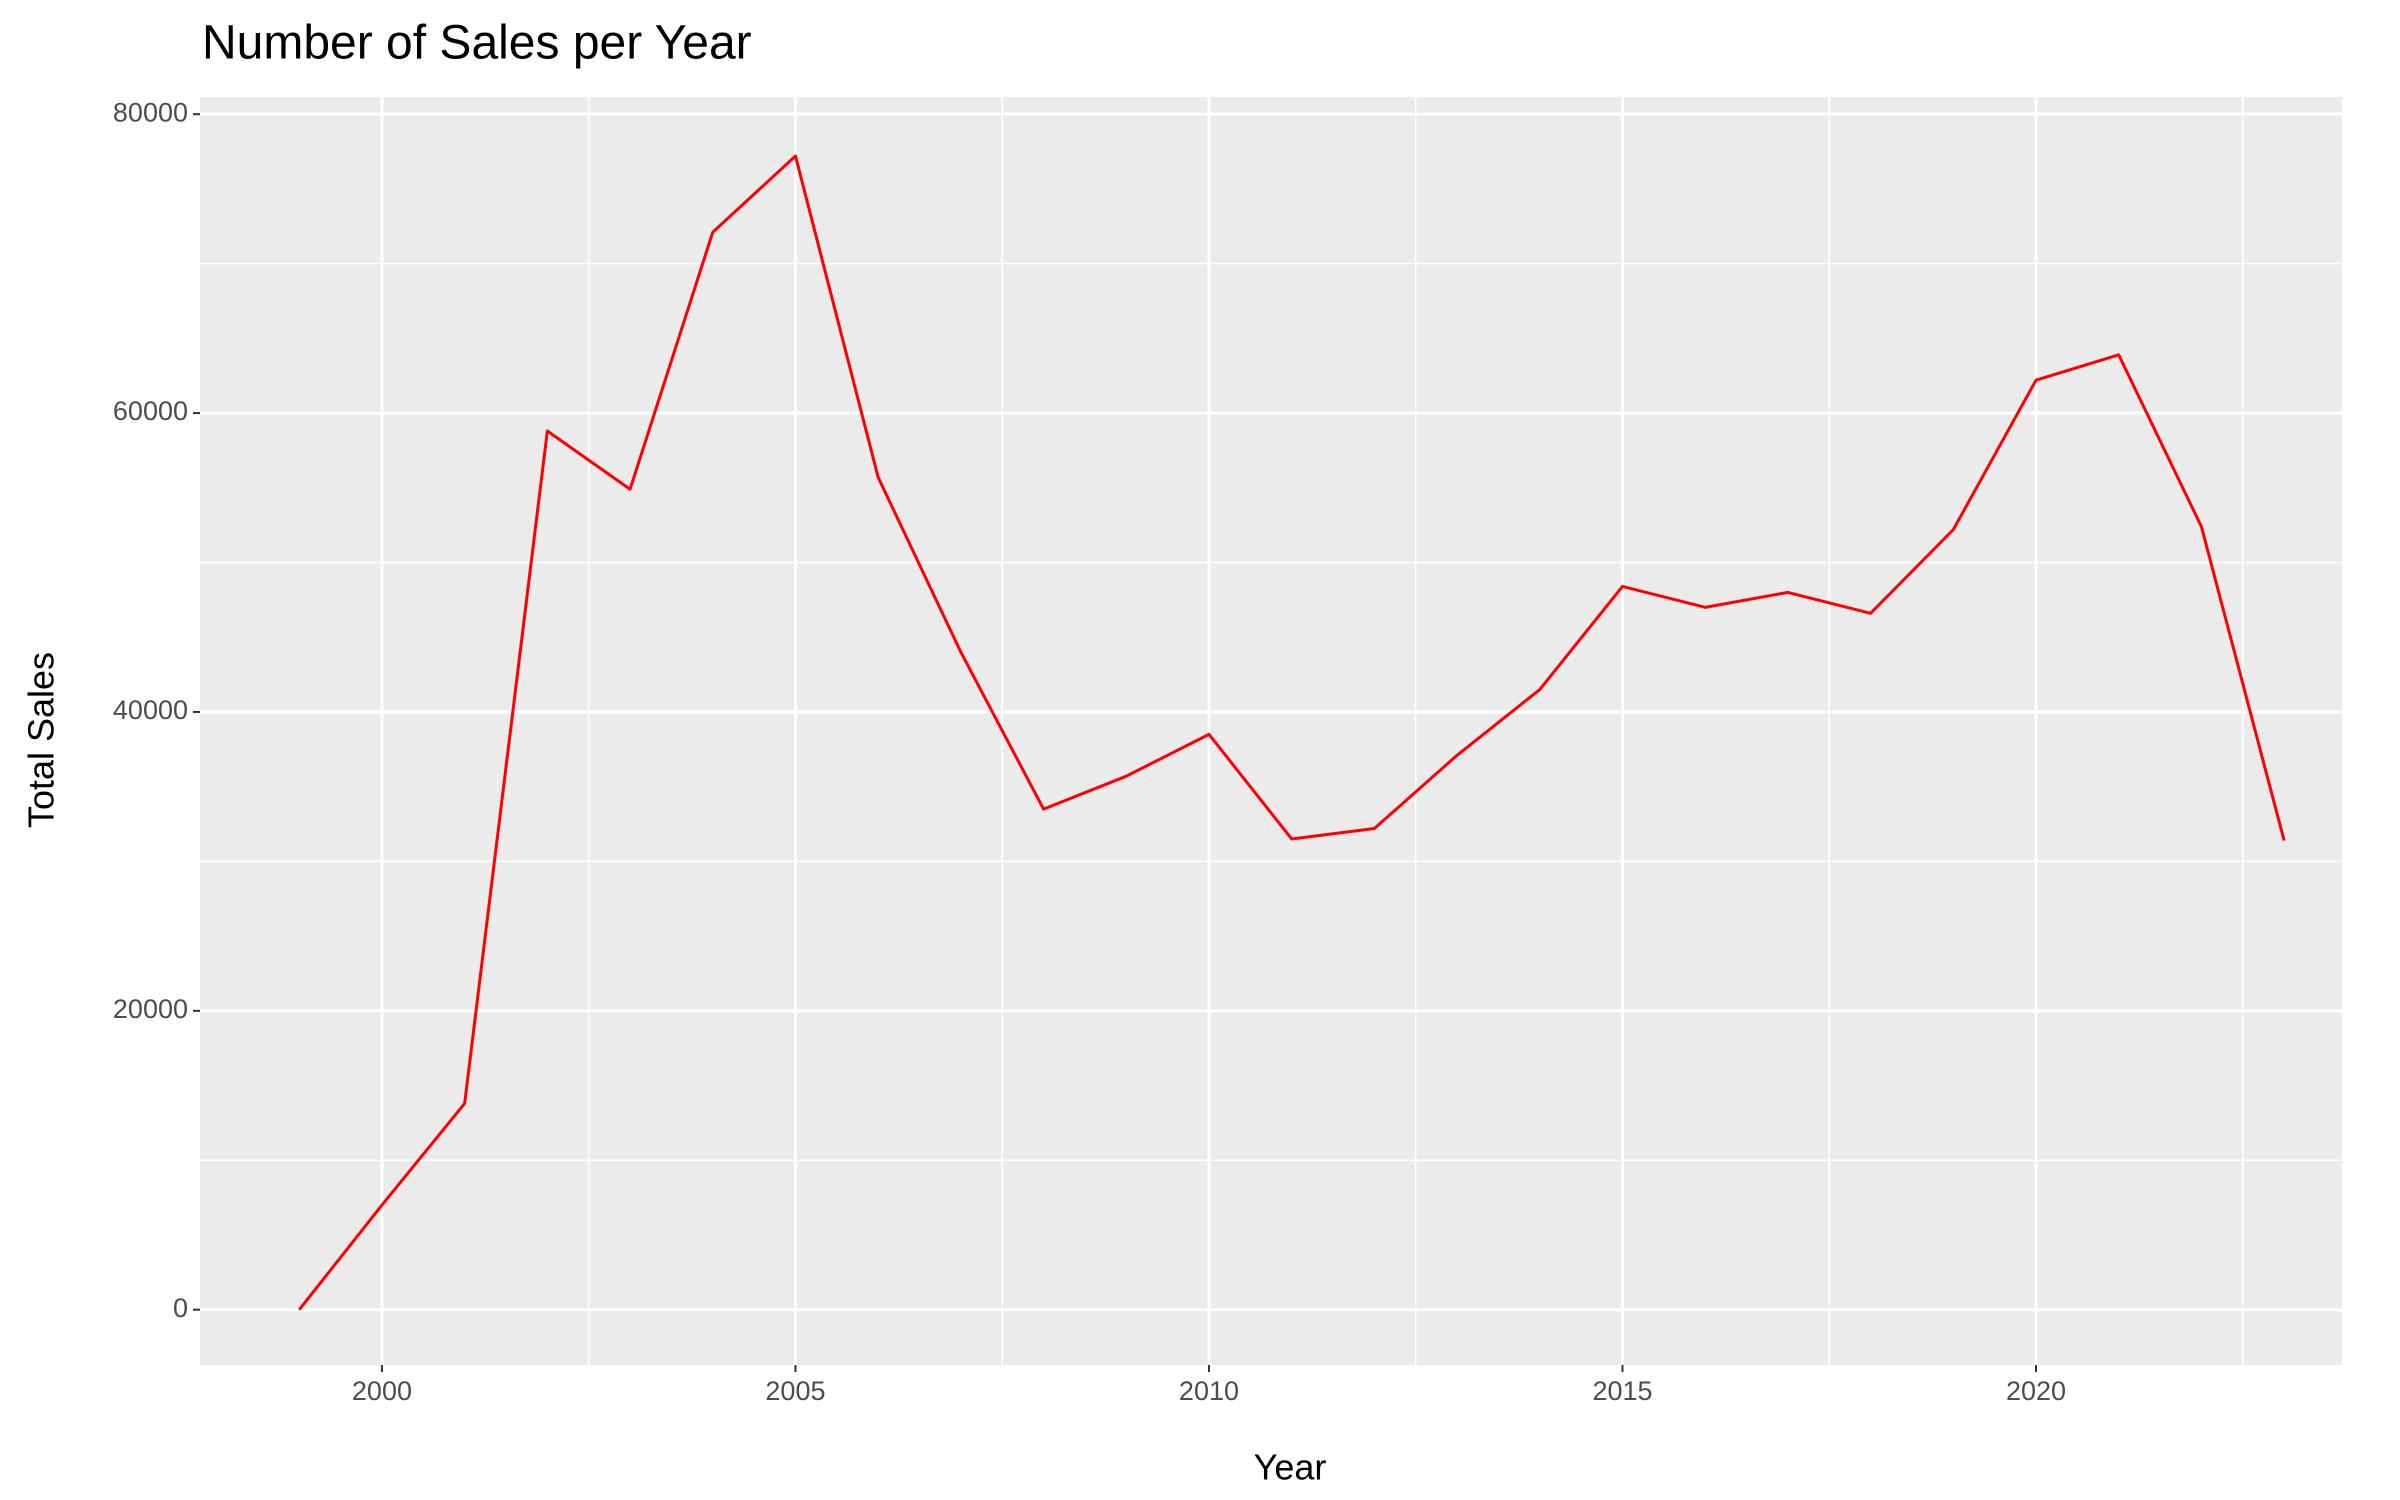  What do you see at coordinates (150, 411) in the screenshot?
I see `y-tick-label: 60000` at bounding box center [150, 411].